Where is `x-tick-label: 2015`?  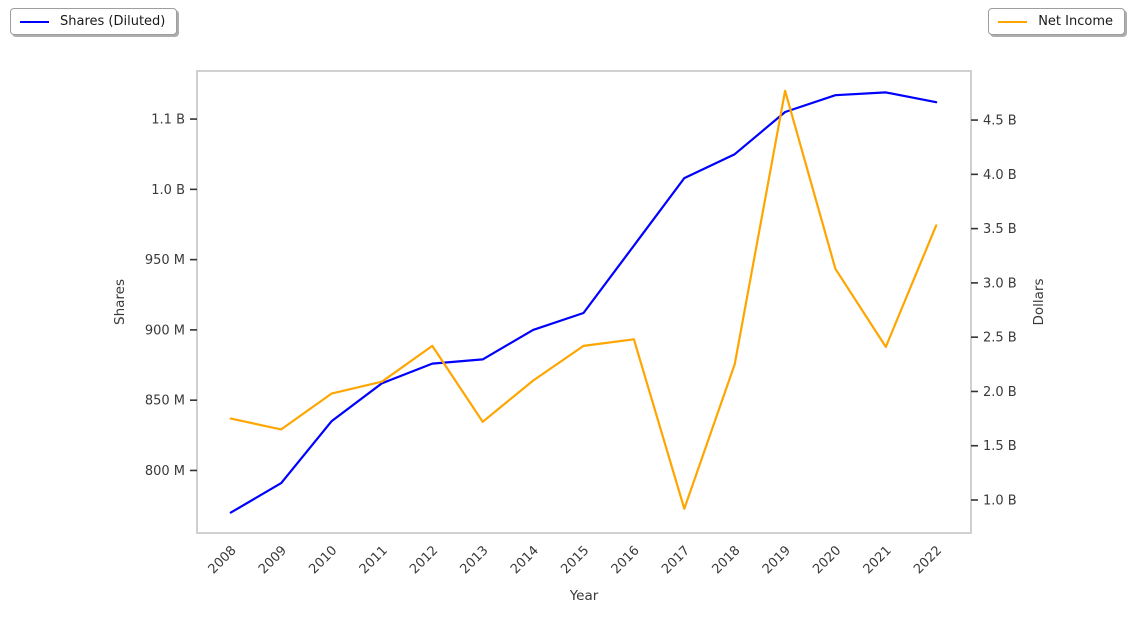 x-tick-label: 2015 is located at coordinates (575, 560).